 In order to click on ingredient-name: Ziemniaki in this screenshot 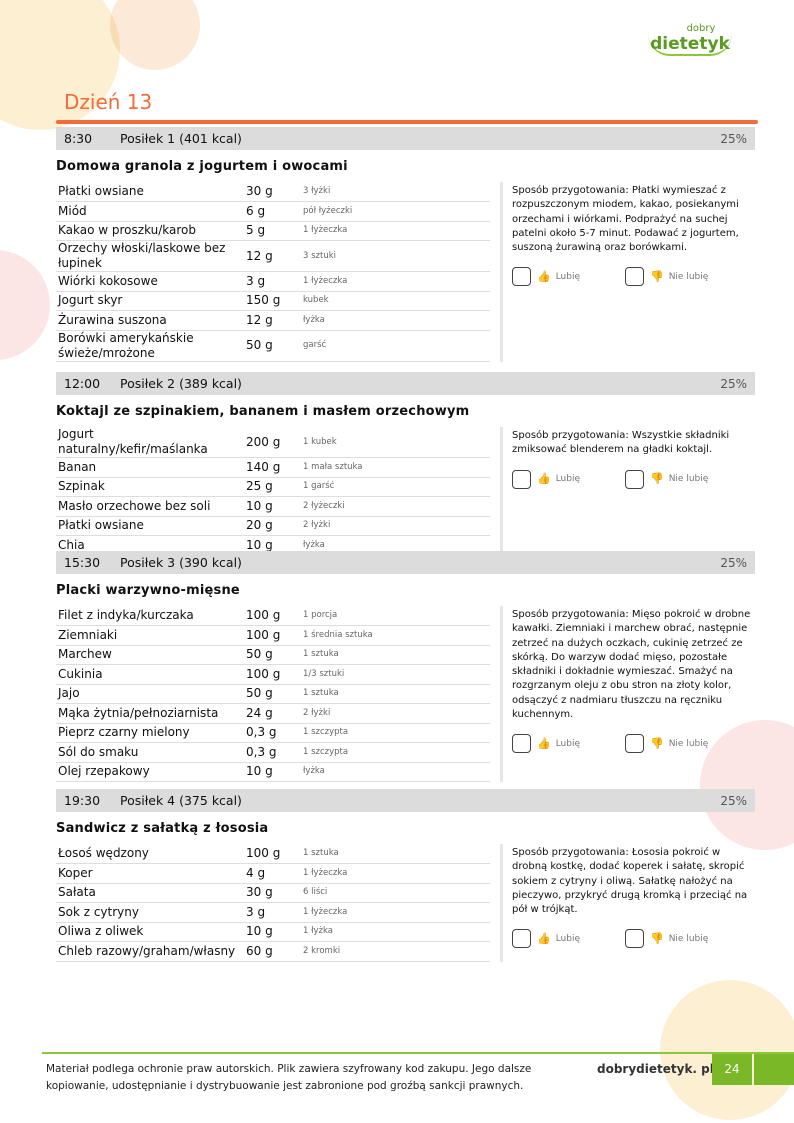, I will do `click(151, 635)`.